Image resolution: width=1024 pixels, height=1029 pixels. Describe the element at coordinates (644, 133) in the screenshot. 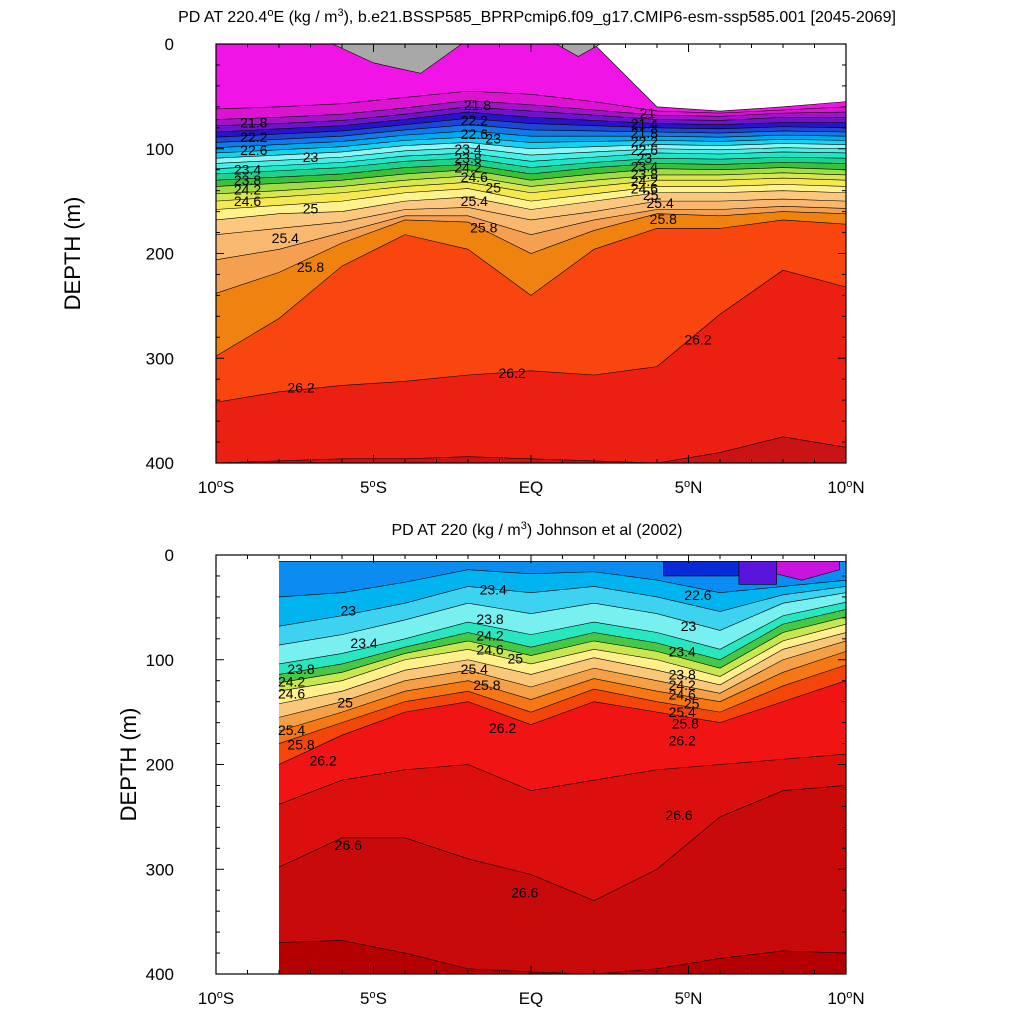

I see `contour-label: 21.8` at that location.